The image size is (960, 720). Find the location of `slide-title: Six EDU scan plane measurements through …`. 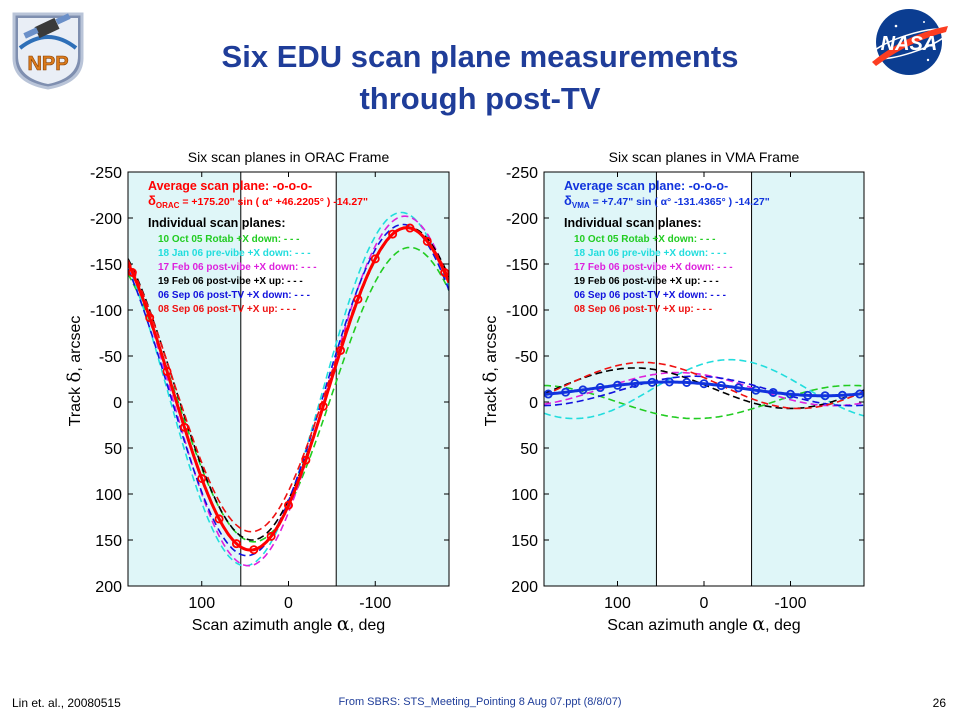

slide-title: Six EDU scan plane measurements through … is located at coordinates (480, 78).